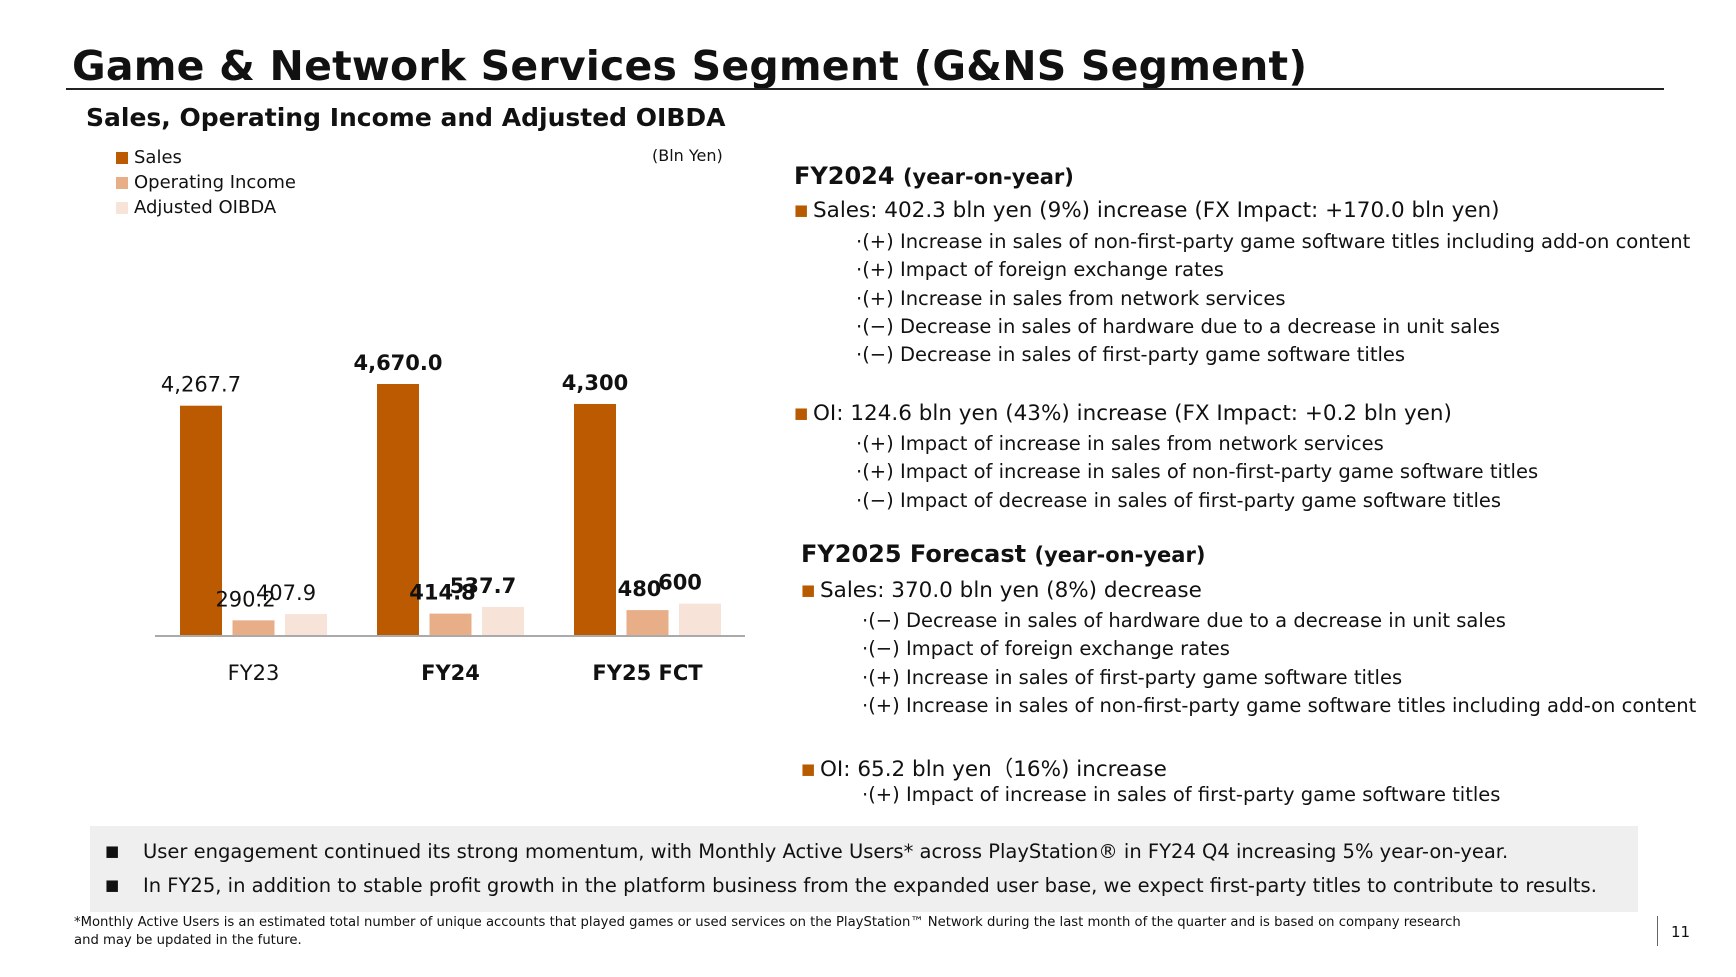 This screenshot has width=1736, height=977. Describe the element at coordinates (993, 769) in the screenshot. I see `fy2025-oi-text: OI: 65.2 bln yen（16%) increase` at that location.